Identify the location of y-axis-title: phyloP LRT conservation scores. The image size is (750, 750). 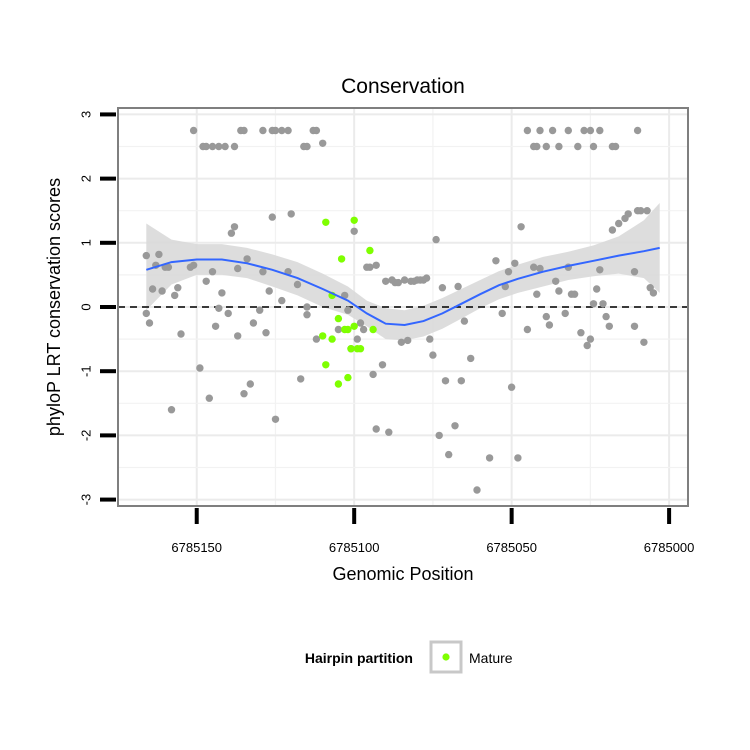
(54, 307).